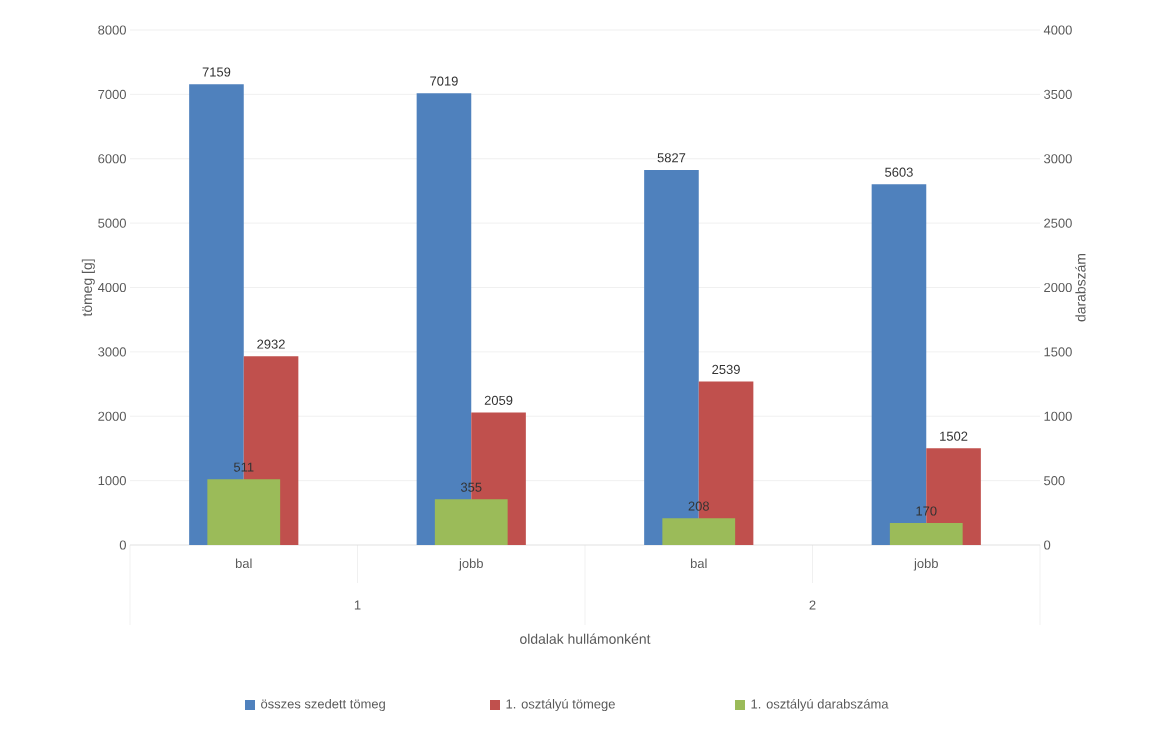 The image size is (1166, 731). What do you see at coordinates (820, 705) in the screenshot?
I see `legend-label: 1. osztályú darabszáma` at bounding box center [820, 705].